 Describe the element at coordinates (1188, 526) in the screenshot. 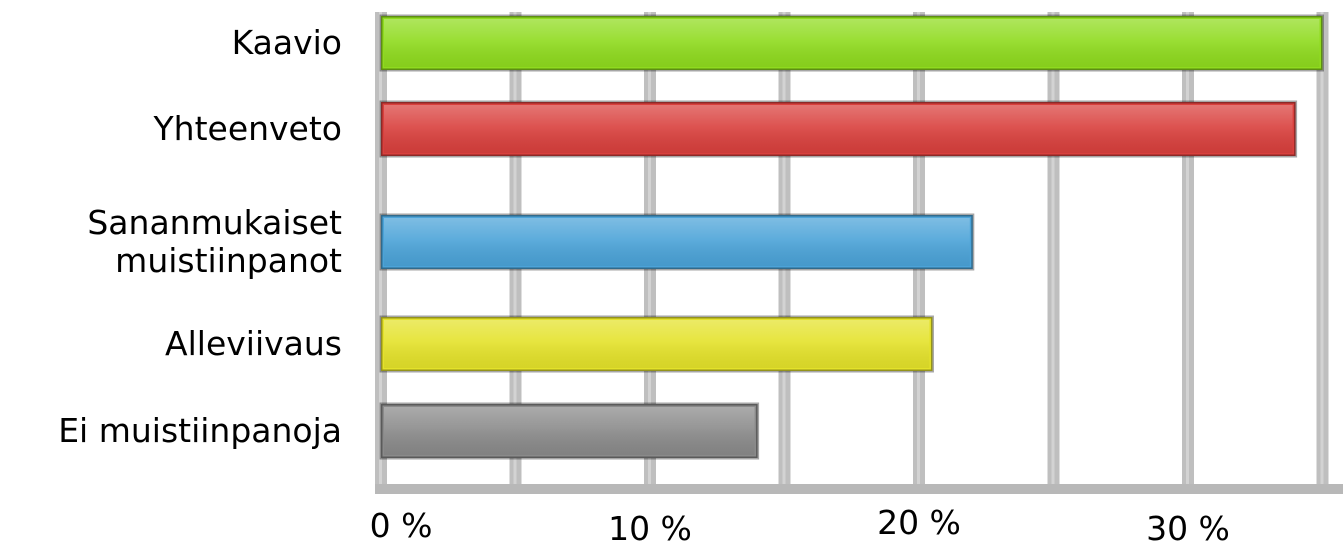

I see `x-tick-label: 30 %` at that location.